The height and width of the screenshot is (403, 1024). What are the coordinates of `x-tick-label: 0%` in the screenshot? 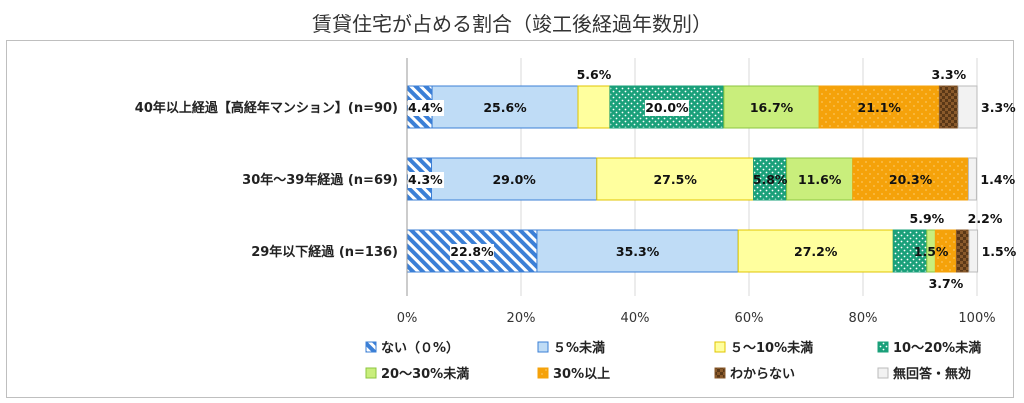 It's located at (407, 318).